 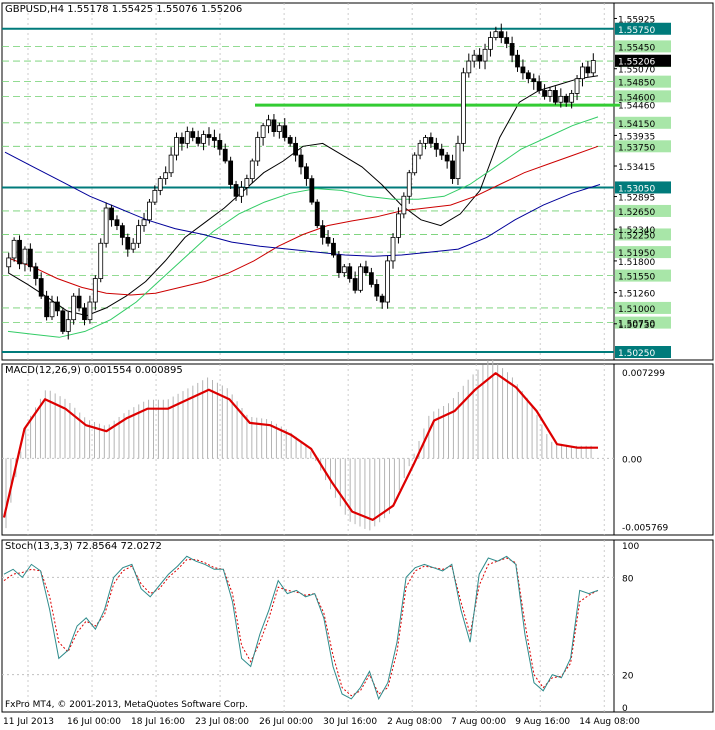 I want to click on macd-axis-label: 0.007299, so click(x=643, y=374).